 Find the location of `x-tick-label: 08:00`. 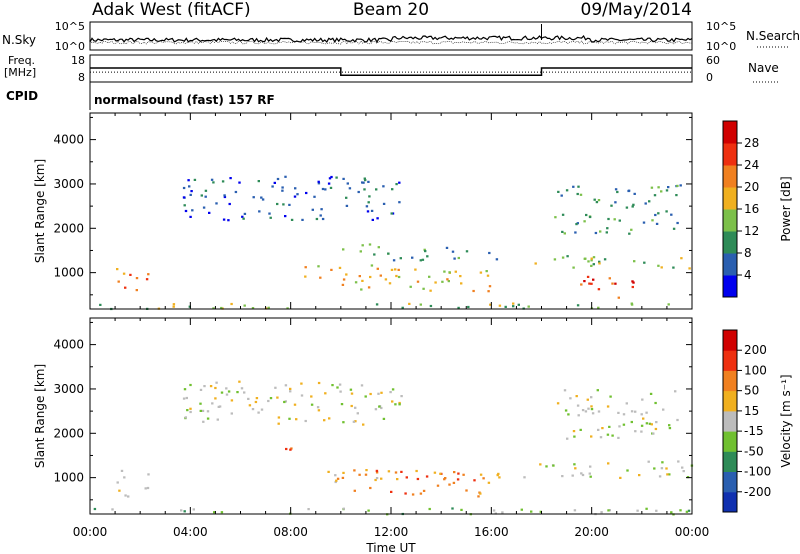

x-tick-label: 08:00 is located at coordinates (290, 532).